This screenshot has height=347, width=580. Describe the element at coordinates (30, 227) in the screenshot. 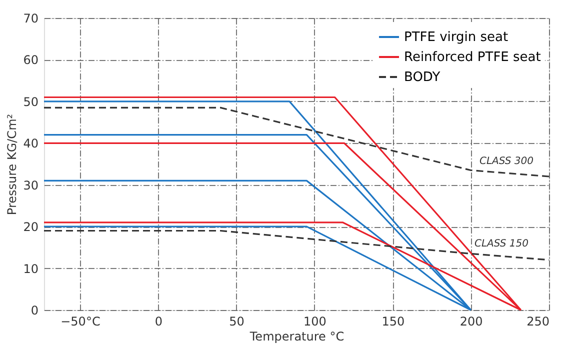

I see `y-tick-label: 20` at that location.